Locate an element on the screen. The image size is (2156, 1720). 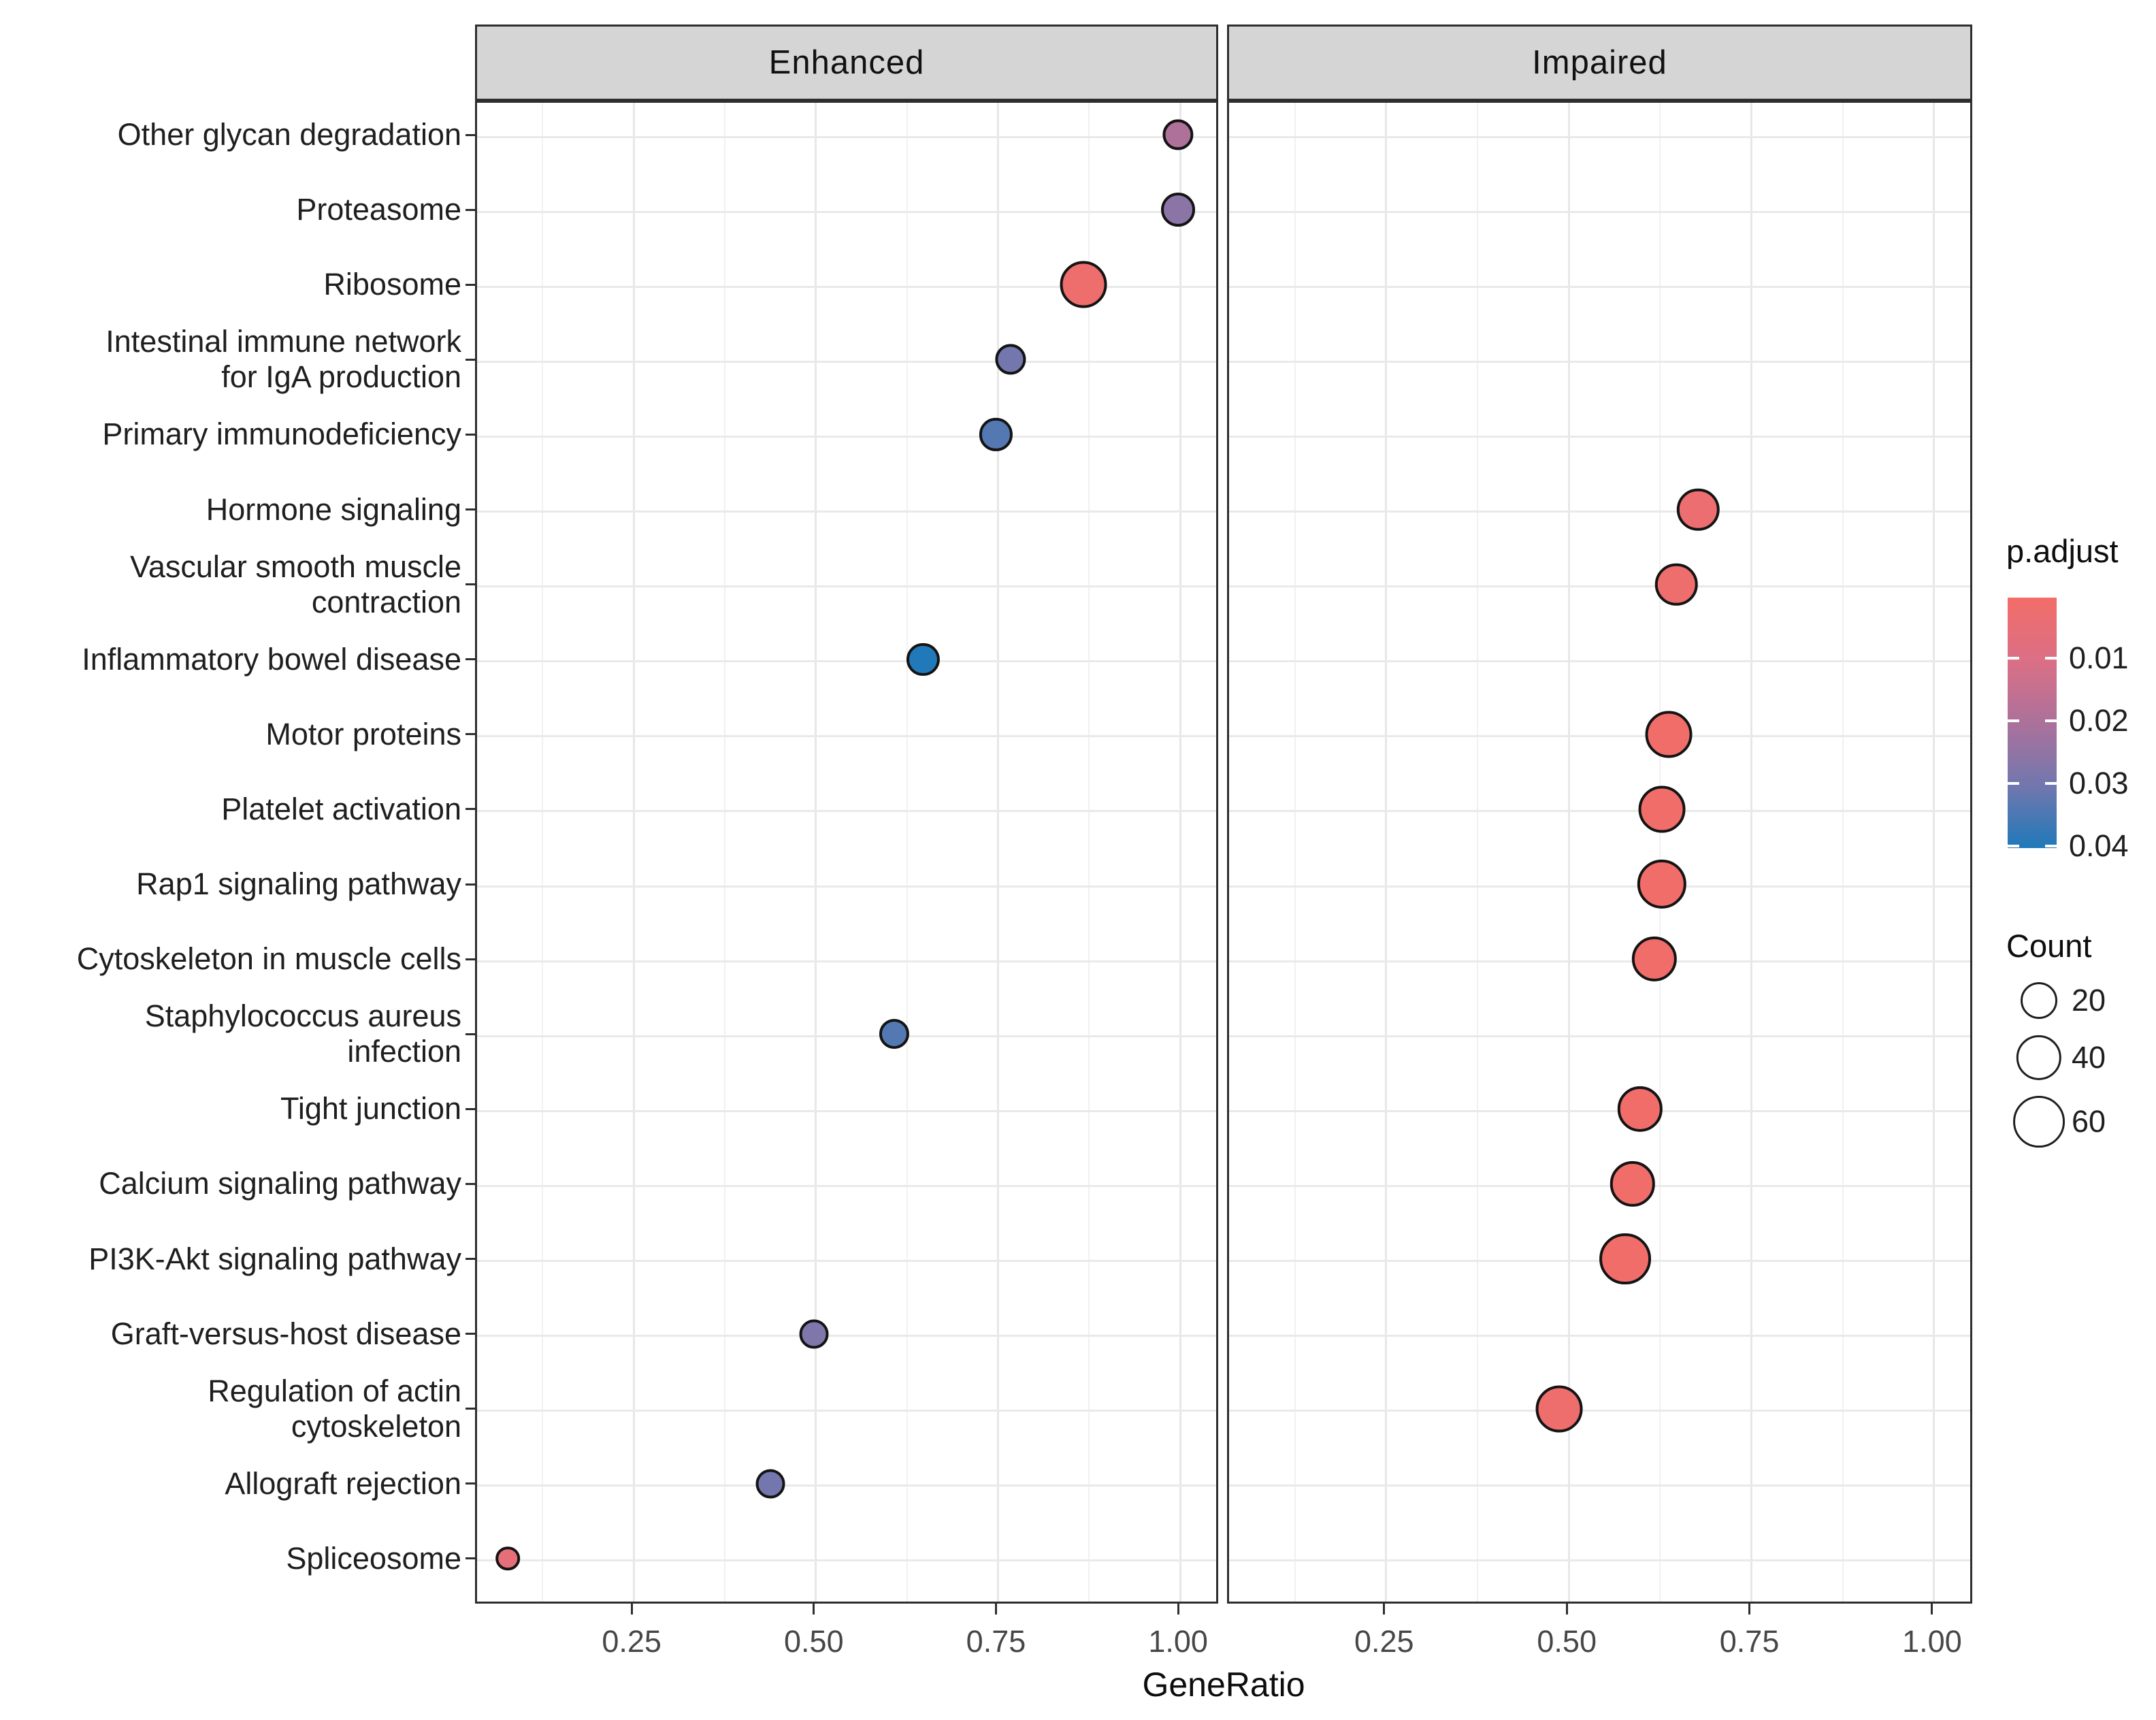
x-axis-title: GeneRatio is located at coordinates (1223, 1685).